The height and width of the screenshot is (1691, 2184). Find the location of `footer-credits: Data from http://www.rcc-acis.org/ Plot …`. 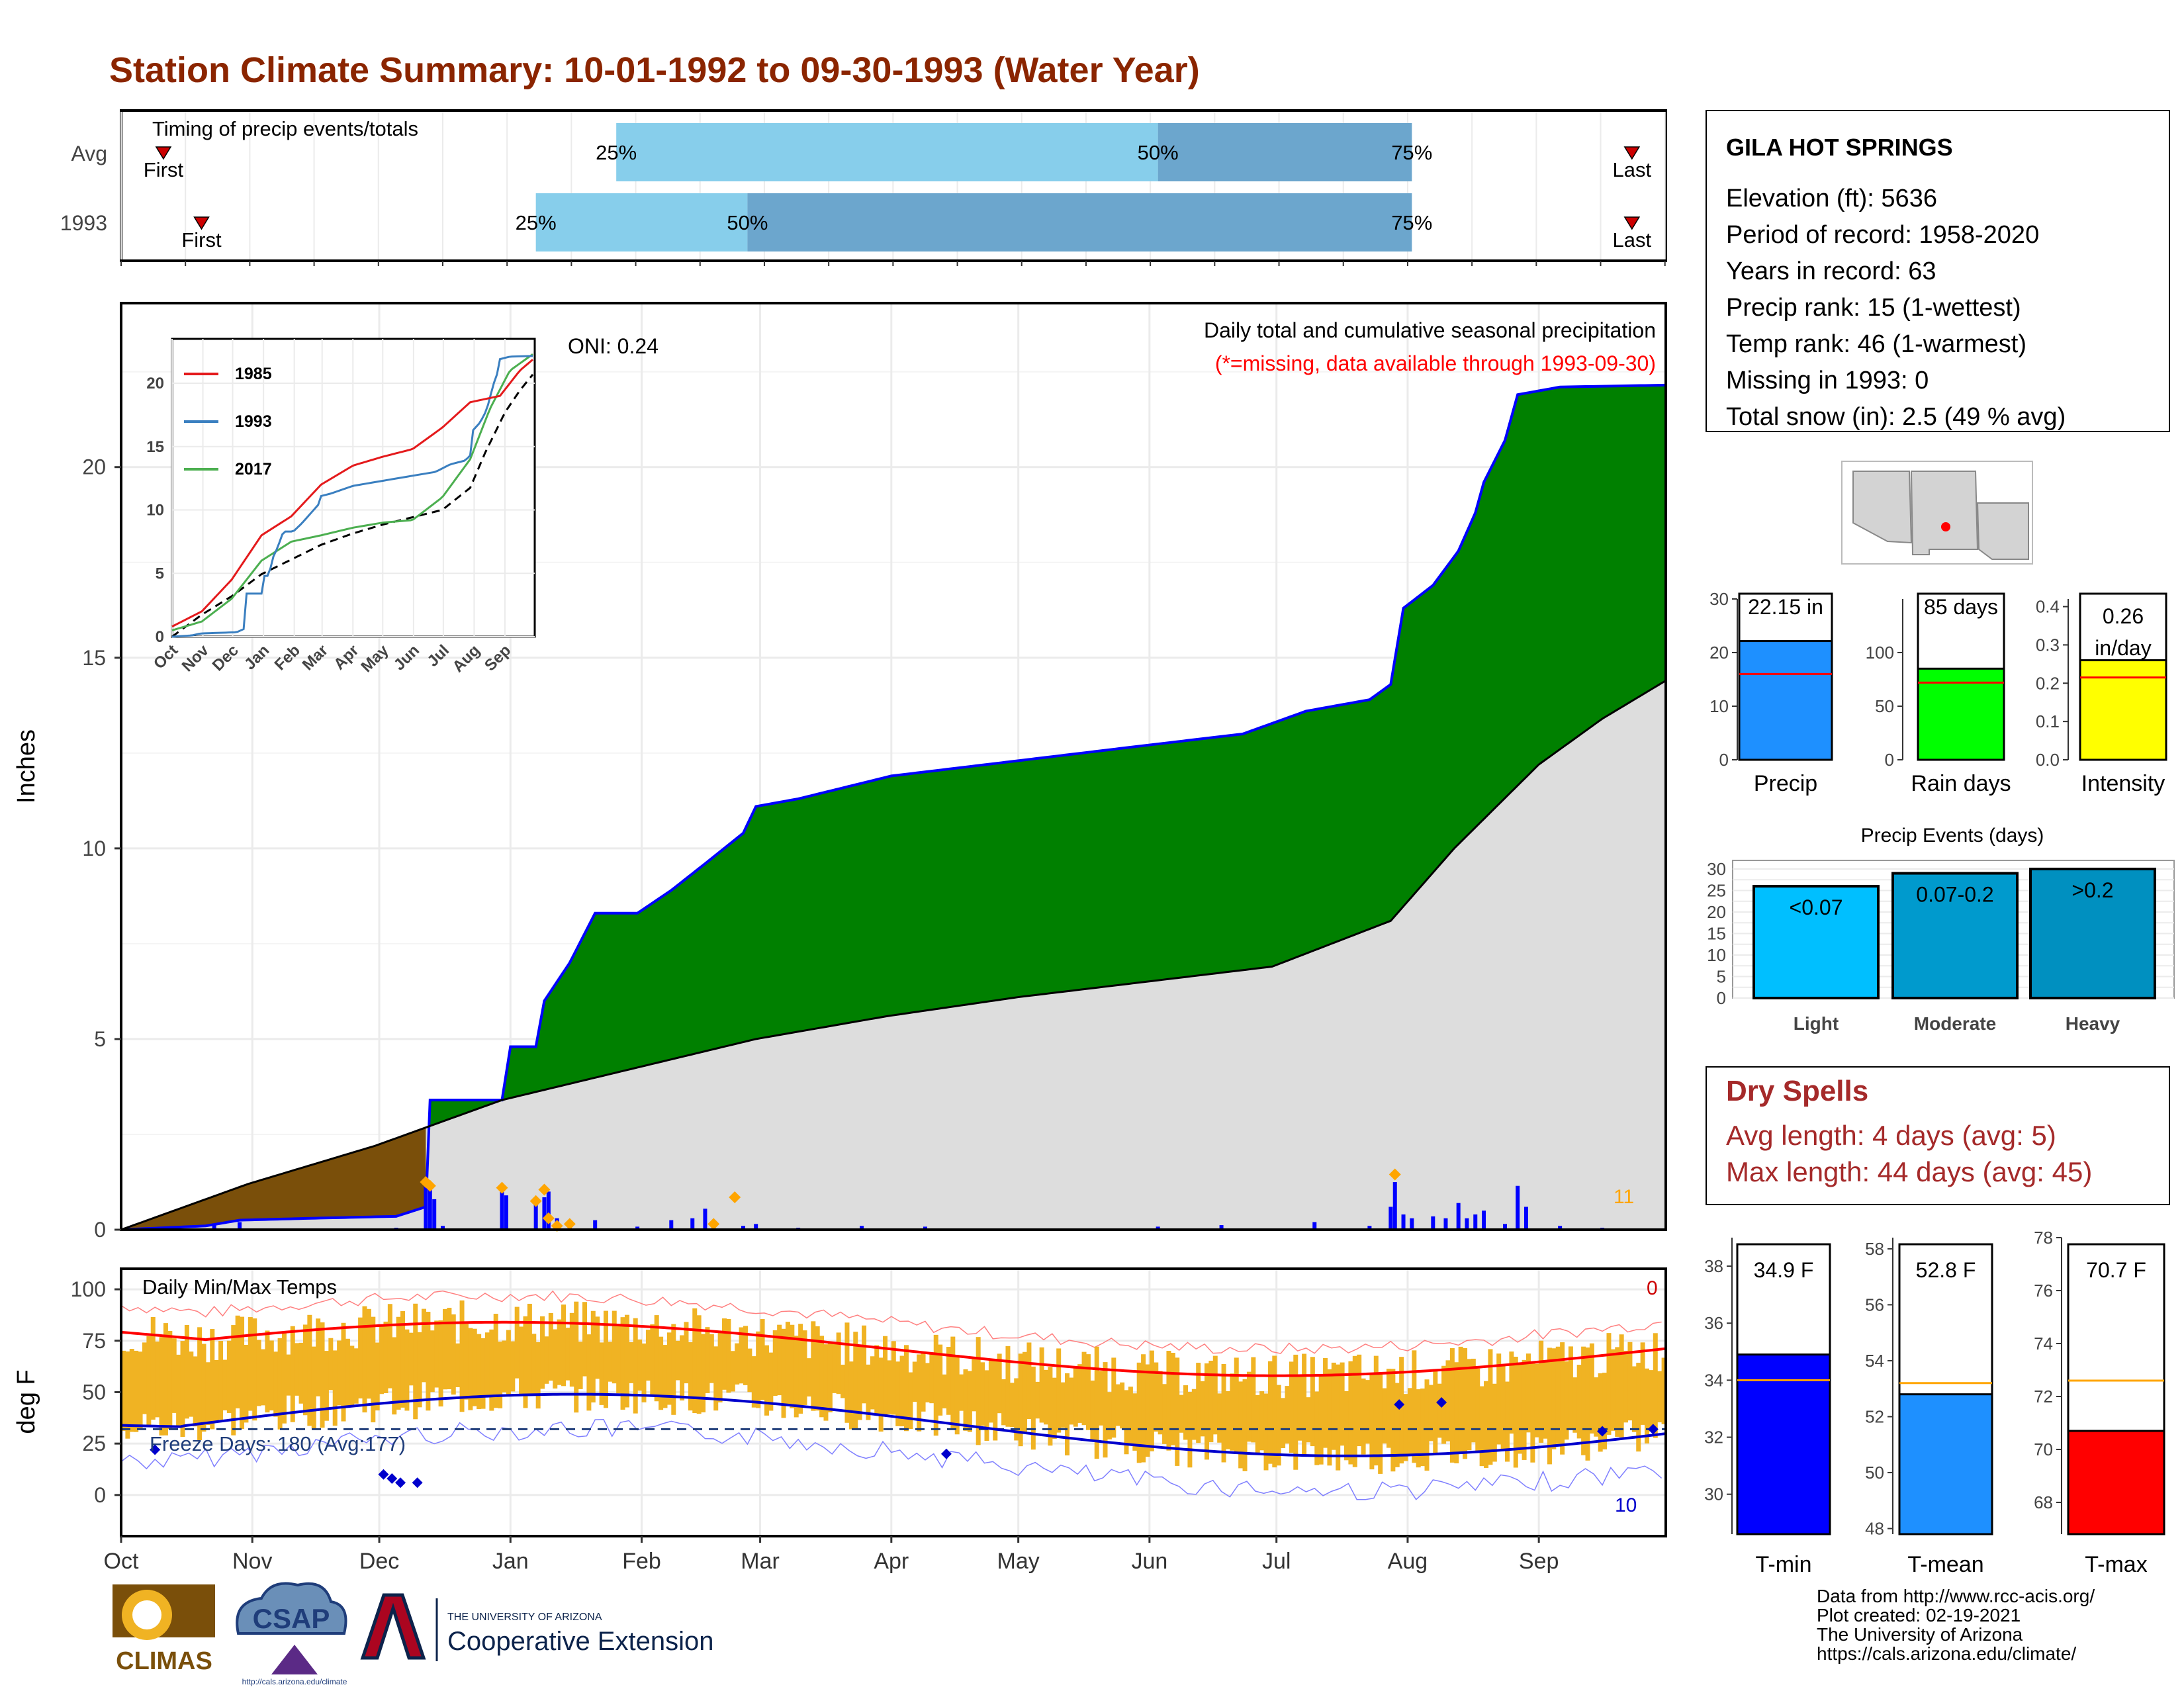

footer-credits: Data from http://www.rcc-acis.org/ Plot … is located at coordinates (1956, 1625).